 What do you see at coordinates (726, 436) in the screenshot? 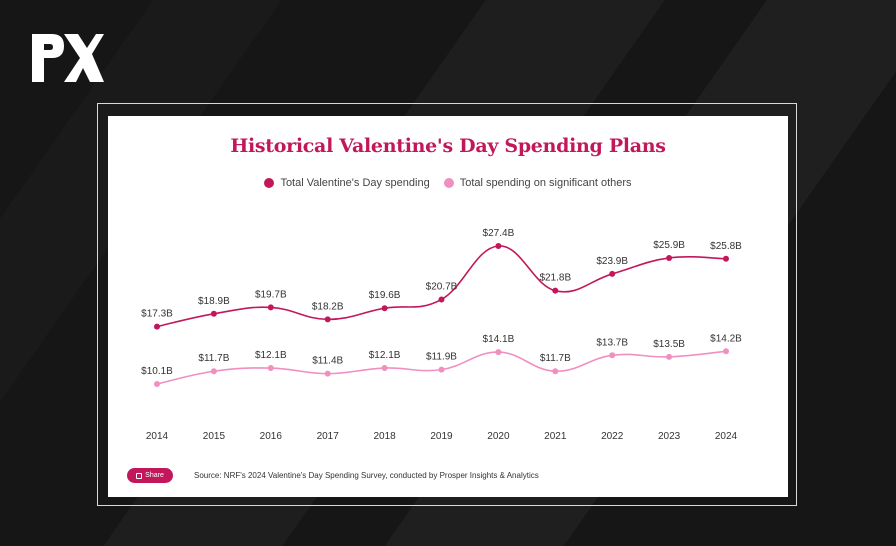
I see `x-tick-label: 2024` at bounding box center [726, 436].